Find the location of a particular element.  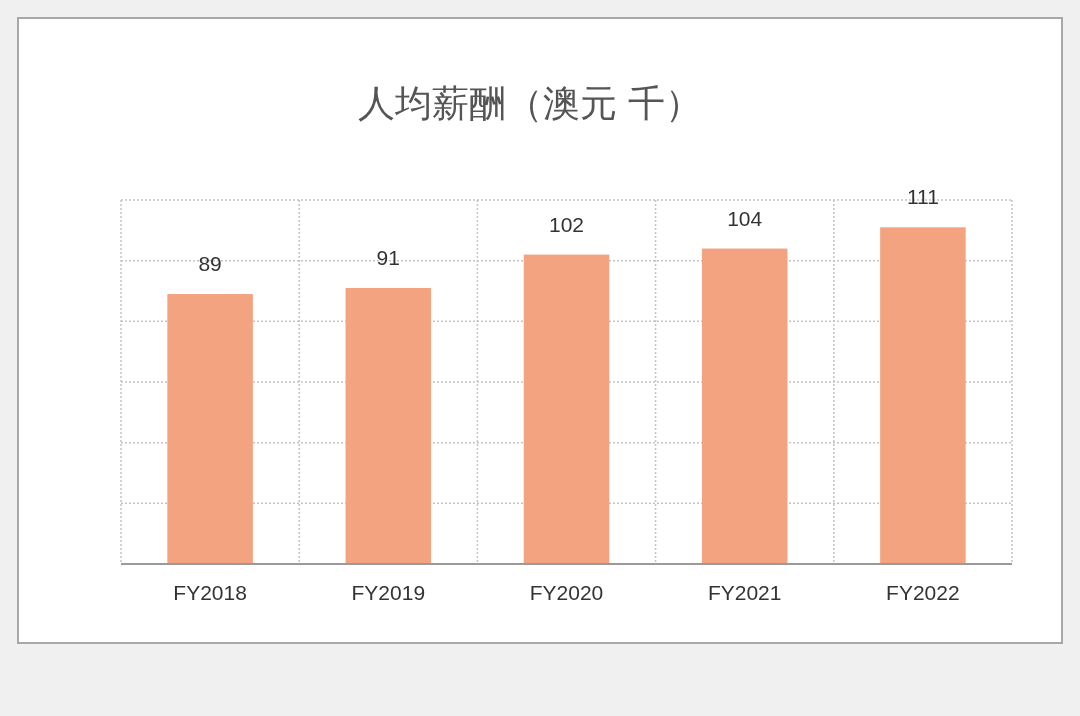

data-label: 91 is located at coordinates (388, 257).